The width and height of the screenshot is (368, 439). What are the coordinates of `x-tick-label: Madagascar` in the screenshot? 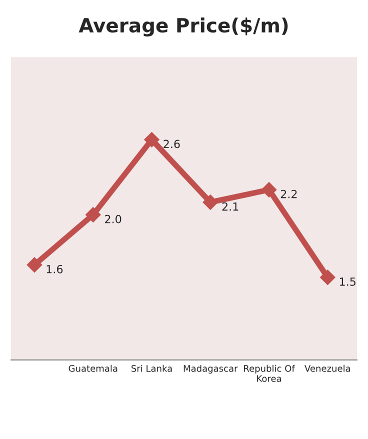 It's located at (211, 369).